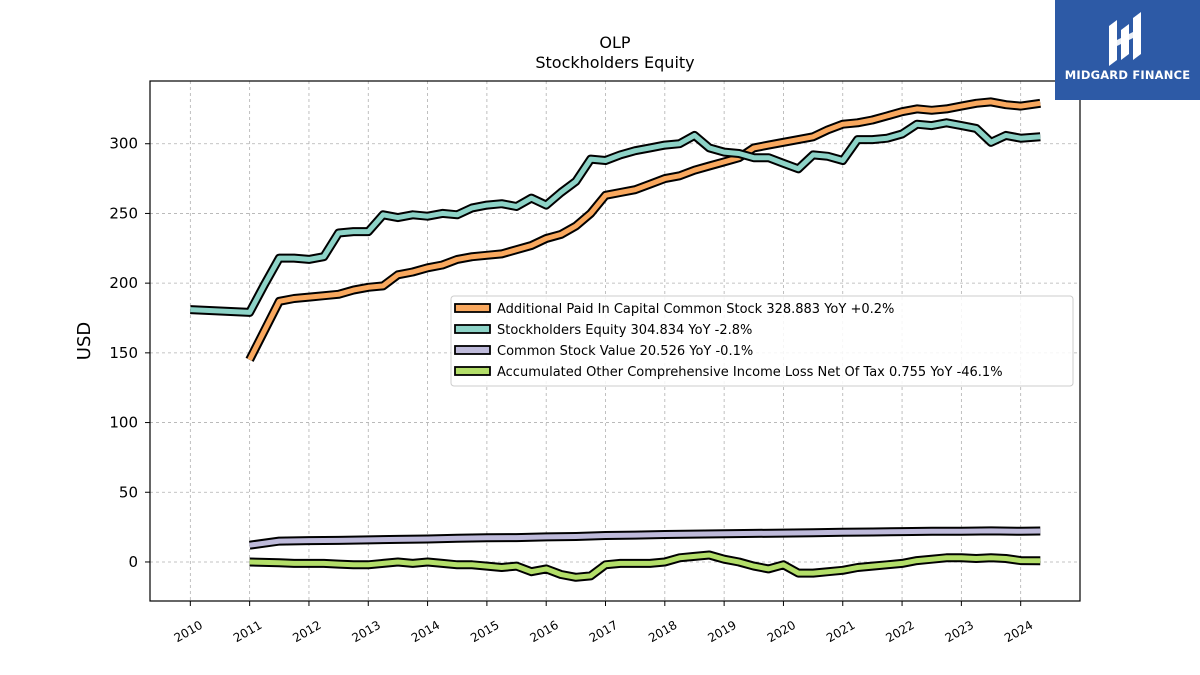  What do you see at coordinates (1127, 75) in the screenshot?
I see `brand-name: MIDGARD FINANCE` at bounding box center [1127, 75].